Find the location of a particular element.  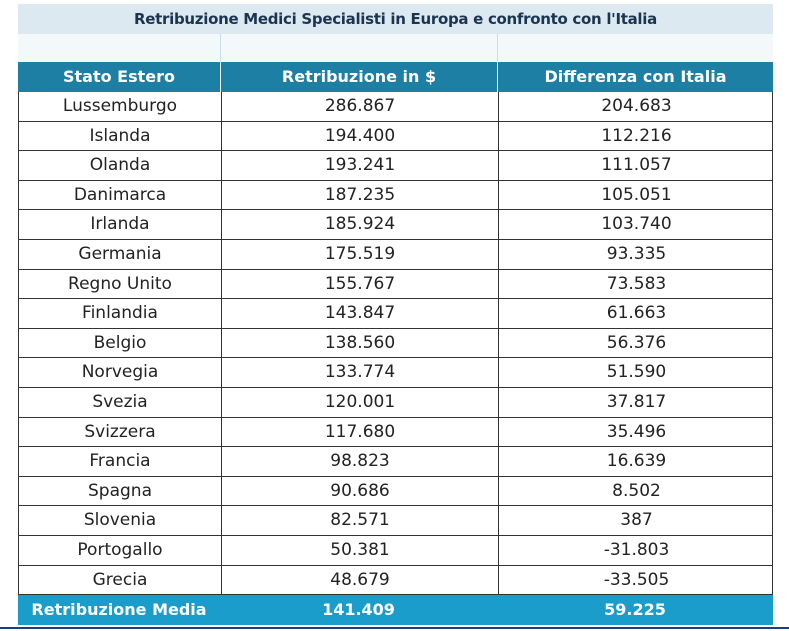

footer-difference: 59.225 is located at coordinates (635, 610).